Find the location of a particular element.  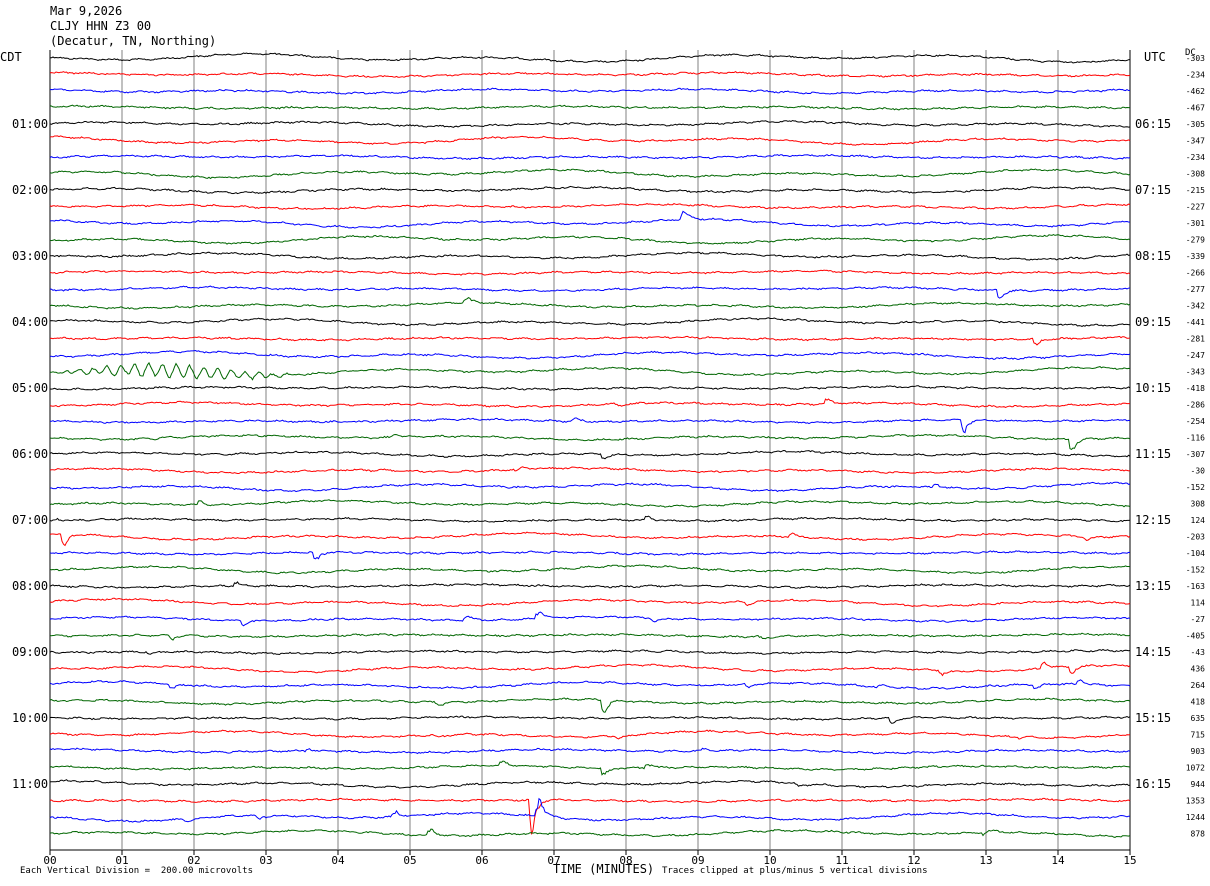

x-tick-label: 09 is located at coordinates (697, 860).